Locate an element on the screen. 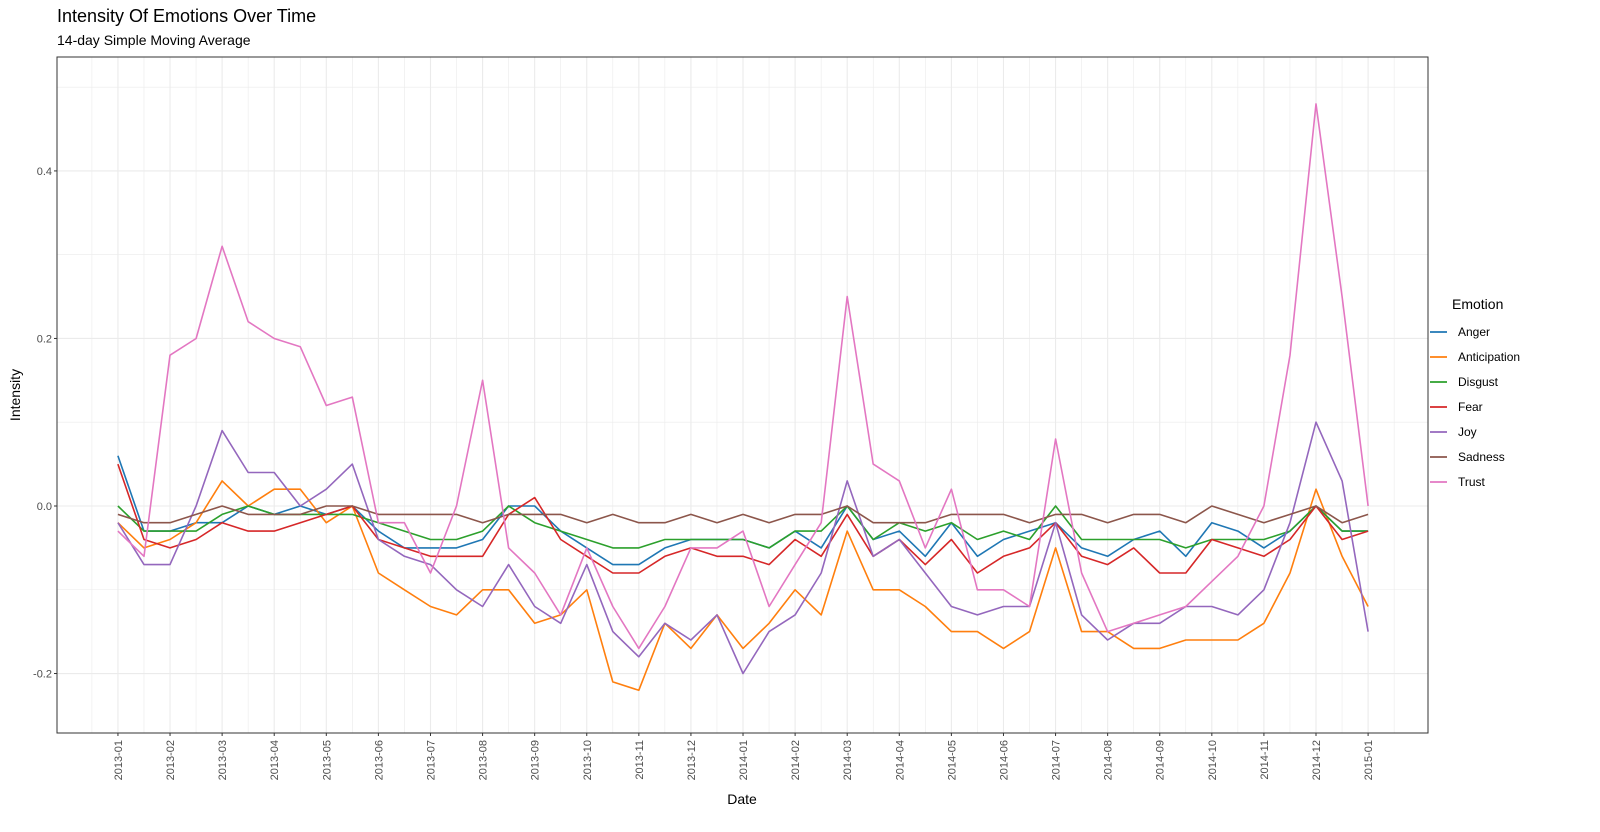  x-axis-label: Date is located at coordinates (742, 799).